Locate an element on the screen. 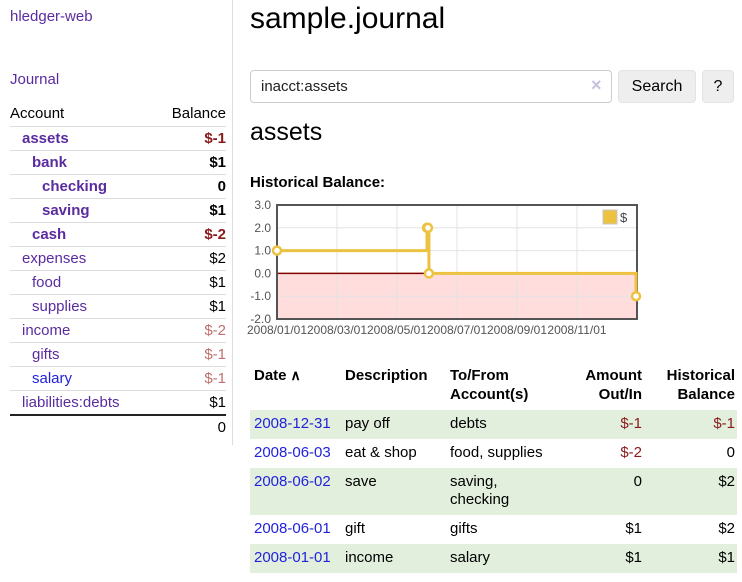  sort-asc-icon: ∧ is located at coordinates (295, 375).